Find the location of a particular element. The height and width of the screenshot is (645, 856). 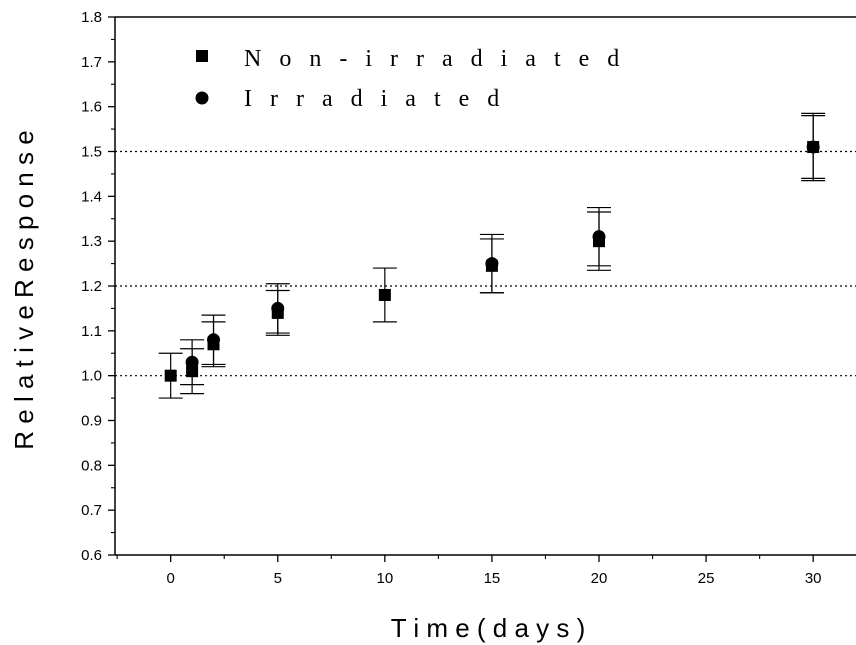

x-tick-label: 20 is located at coordinates (599, 578).